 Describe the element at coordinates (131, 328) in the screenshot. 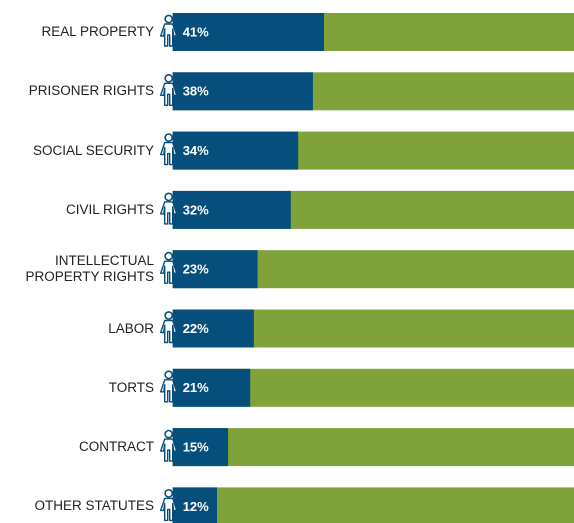

I see `category-label: LABOR` at that location.